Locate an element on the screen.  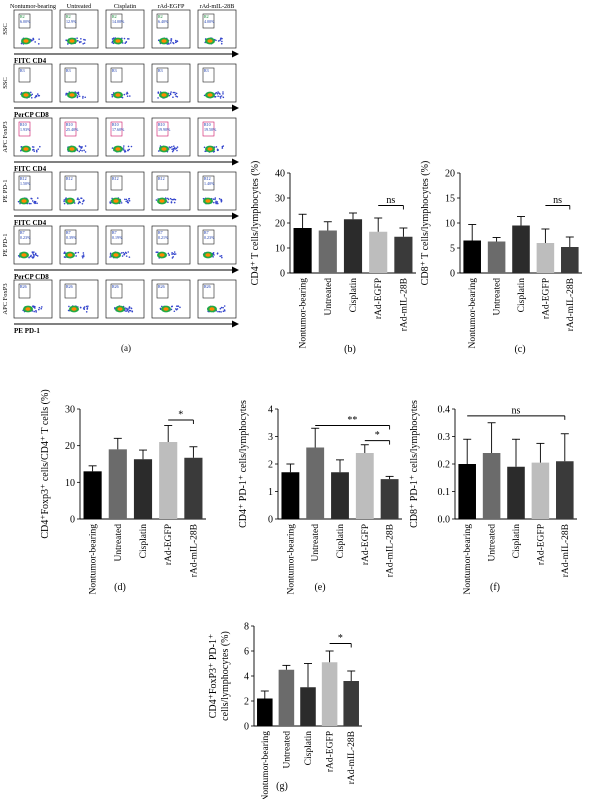
panel-label: (c) is located at coordinates (519, 349).